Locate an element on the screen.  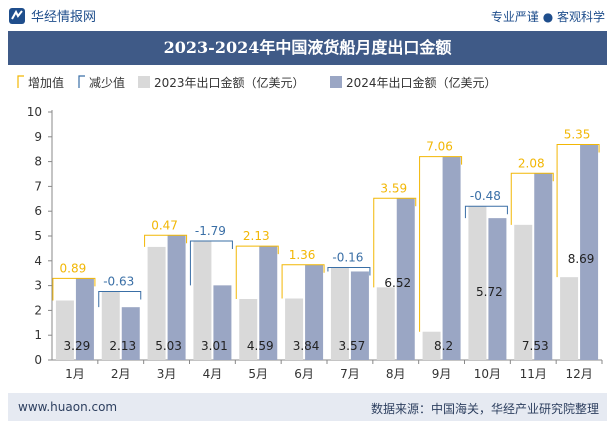
chart-title: 2023-2024年中国液货船月度出口金额 is located at coordinates (307, 47).